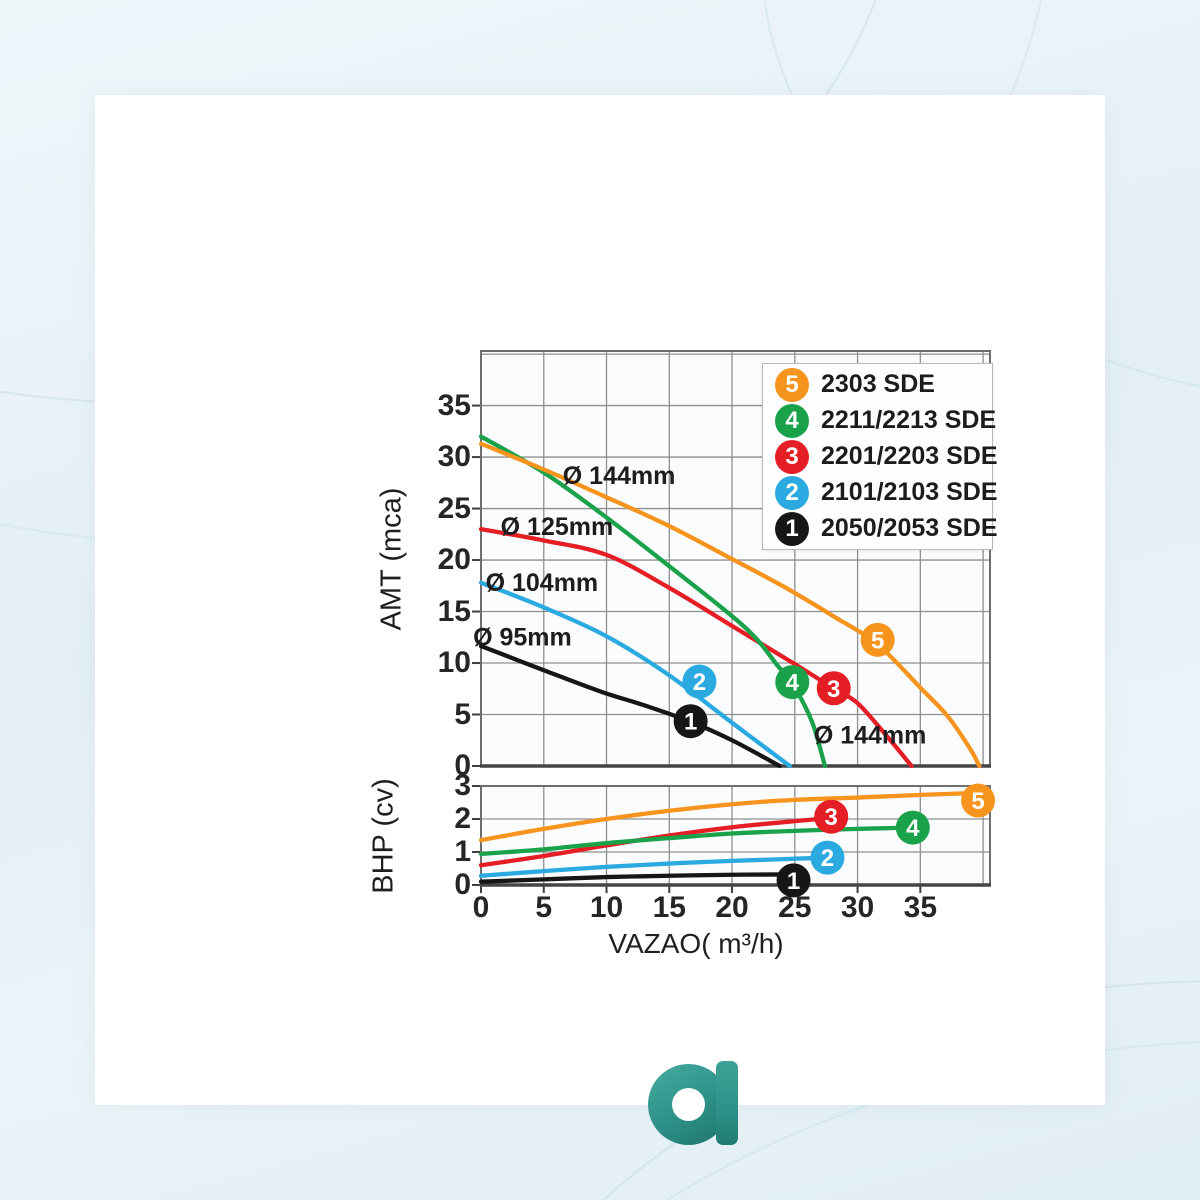 This screenshot has height=1200, width=1200. What do you see at coordinates (454, 611) in the screenshot?
I see `amt-ytick-label: 15` at bounding box center [454, 611].